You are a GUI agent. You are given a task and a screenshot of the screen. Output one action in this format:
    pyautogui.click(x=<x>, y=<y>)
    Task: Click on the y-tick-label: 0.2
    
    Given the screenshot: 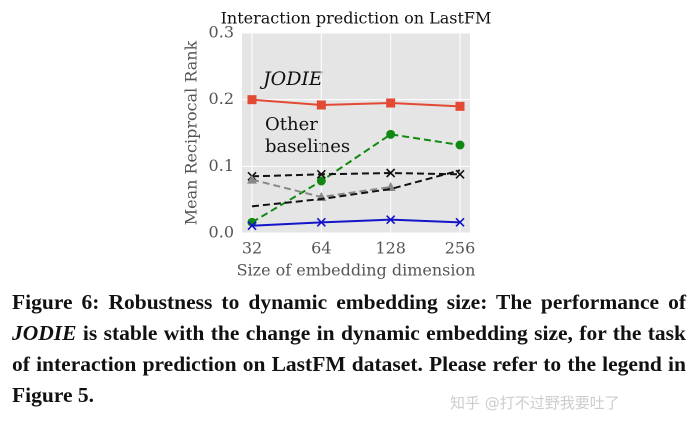 What is the action you would take?
    pyautogui.click(x=221, y=98)
    